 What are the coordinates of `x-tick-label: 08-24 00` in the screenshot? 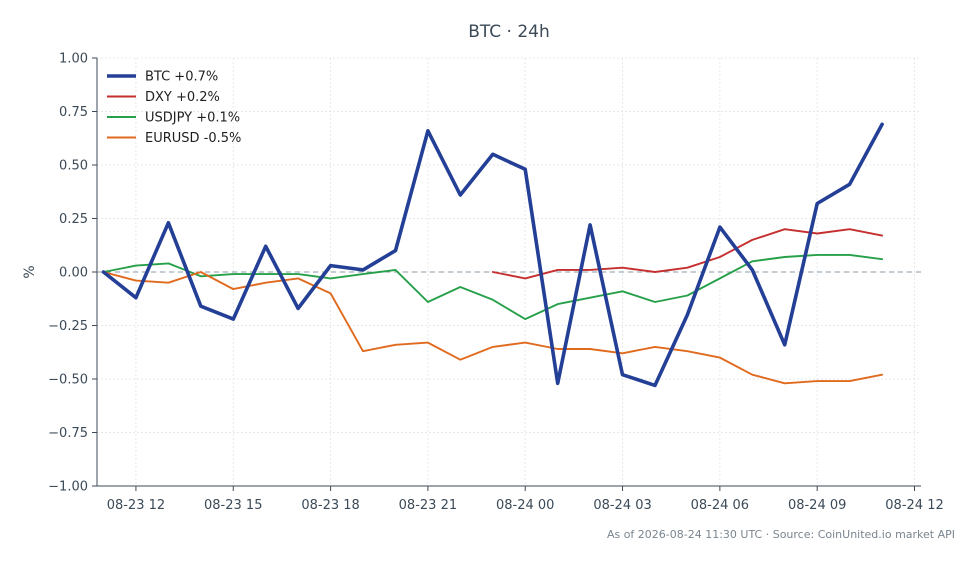 It's located at (525, 505).